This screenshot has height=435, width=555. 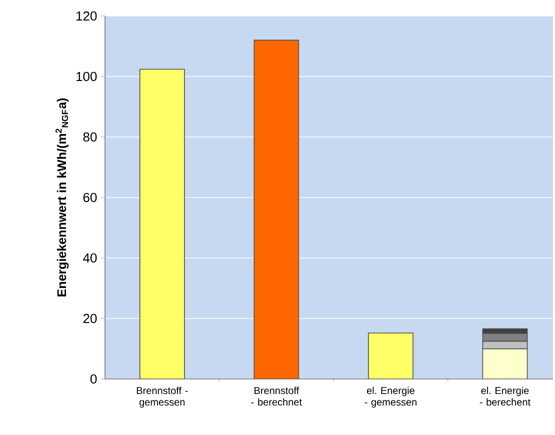 I want to click on x-tick-label: el. Energie - berechent, so click(x=505, y=396).